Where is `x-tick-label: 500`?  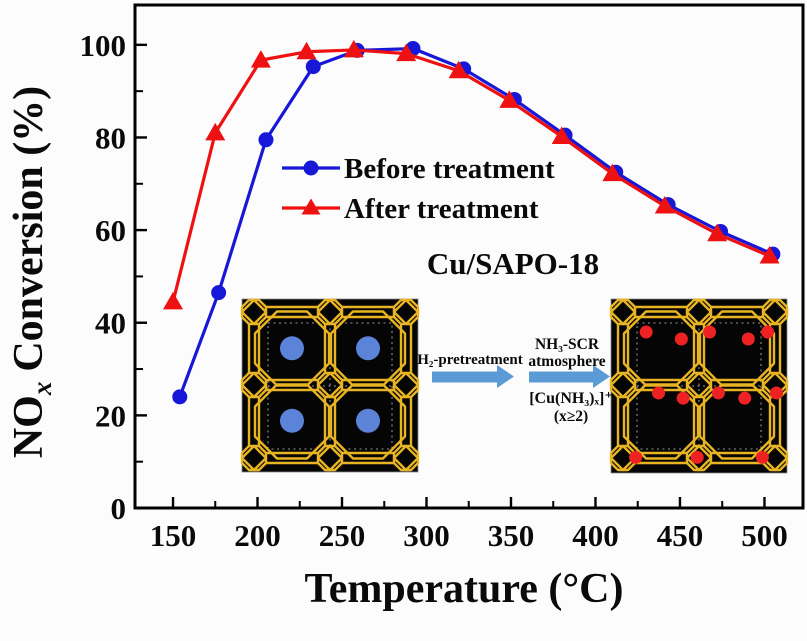 x-tick-label: 500 is located at coordinates (764, 535).